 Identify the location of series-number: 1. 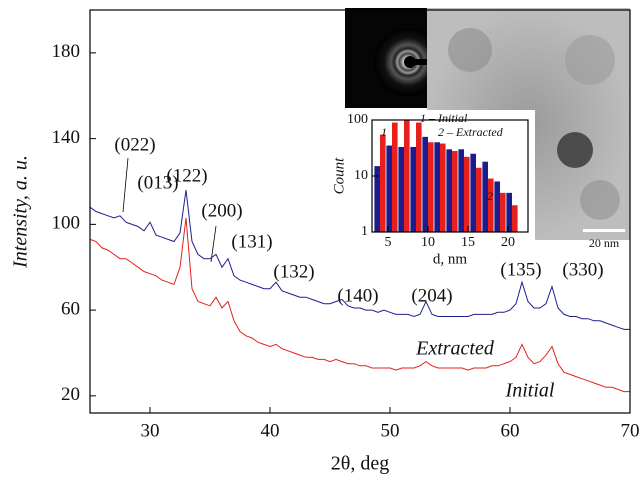
(384, 132).